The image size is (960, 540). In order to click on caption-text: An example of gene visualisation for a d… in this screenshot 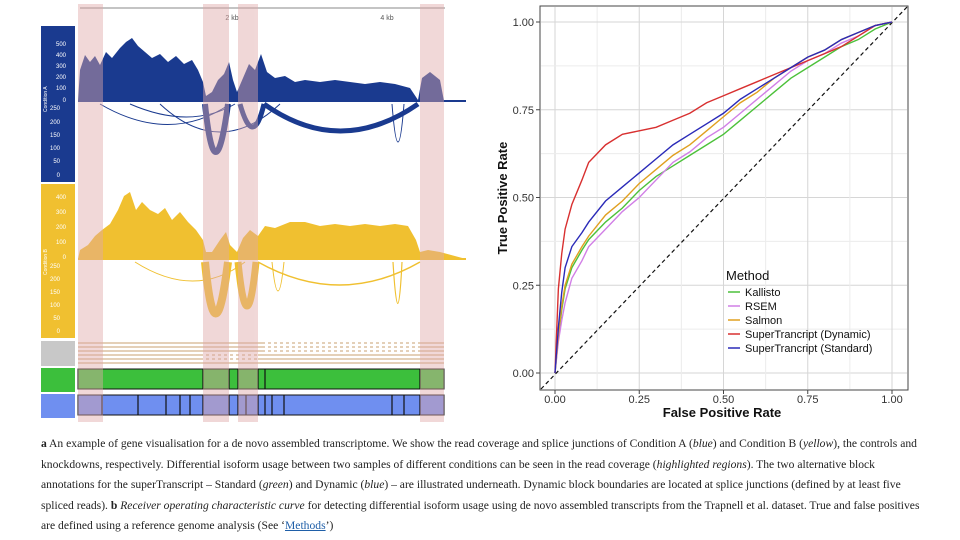, I will do `click(369, 443)`.